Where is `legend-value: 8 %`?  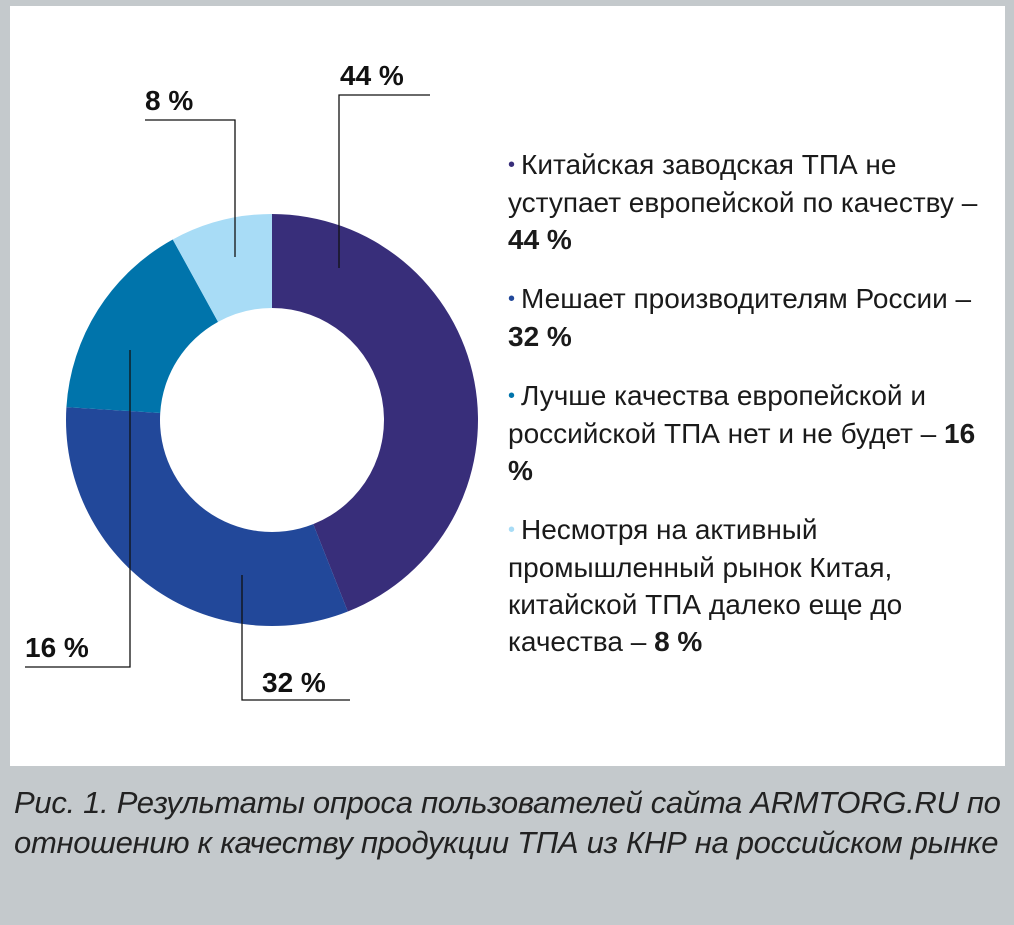
legend-value: 8 % is located at coordinates (678, 641).